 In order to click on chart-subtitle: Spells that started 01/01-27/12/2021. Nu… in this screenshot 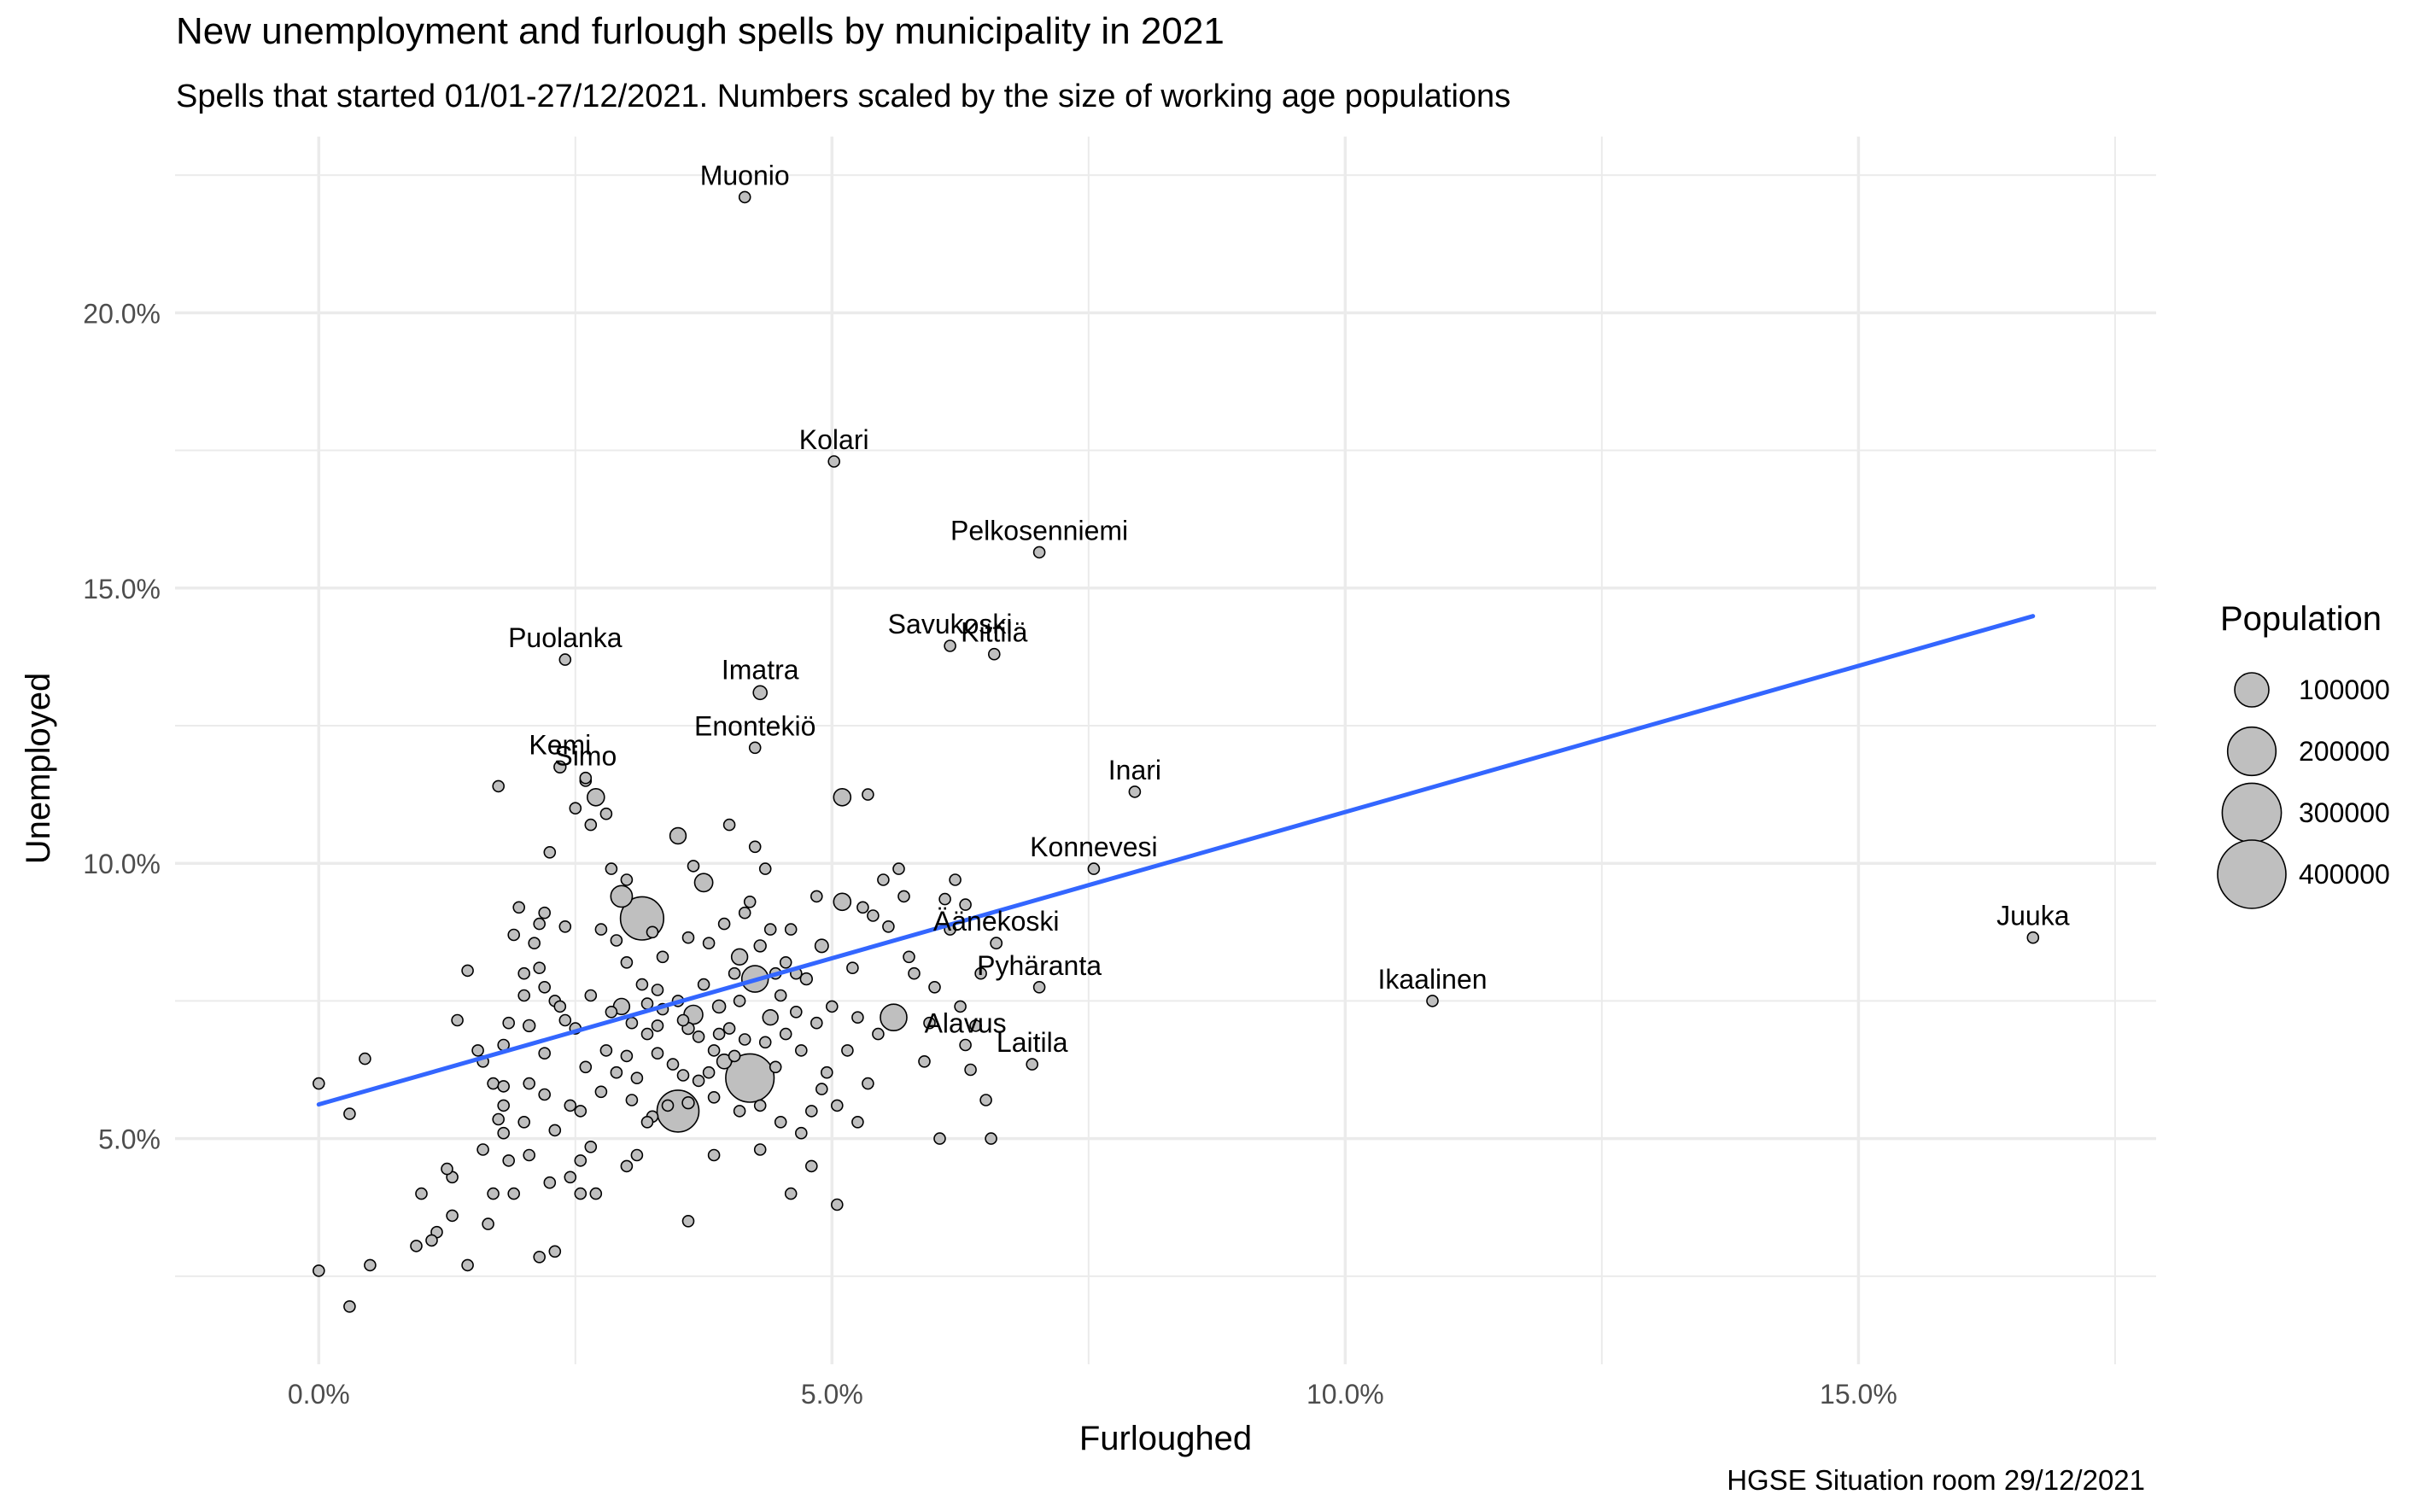, I will do `click(843, 96)`.